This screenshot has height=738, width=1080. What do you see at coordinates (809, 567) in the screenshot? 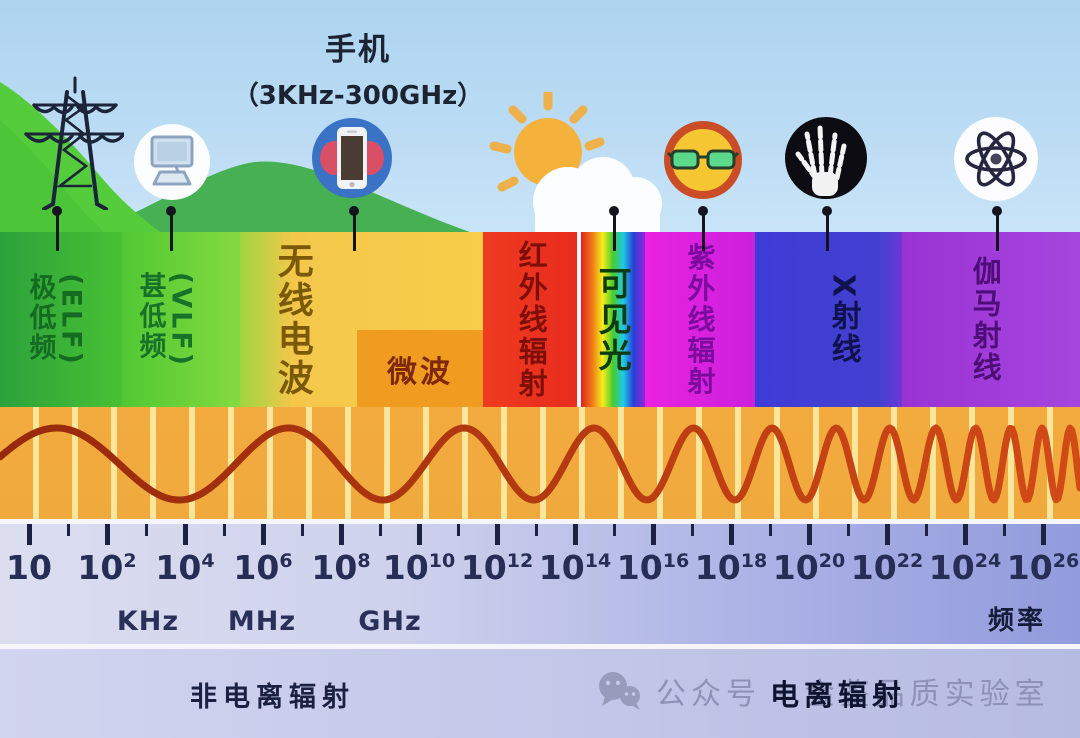
I see `axis-tick-label: 1020` at bounding box center [809, 567].